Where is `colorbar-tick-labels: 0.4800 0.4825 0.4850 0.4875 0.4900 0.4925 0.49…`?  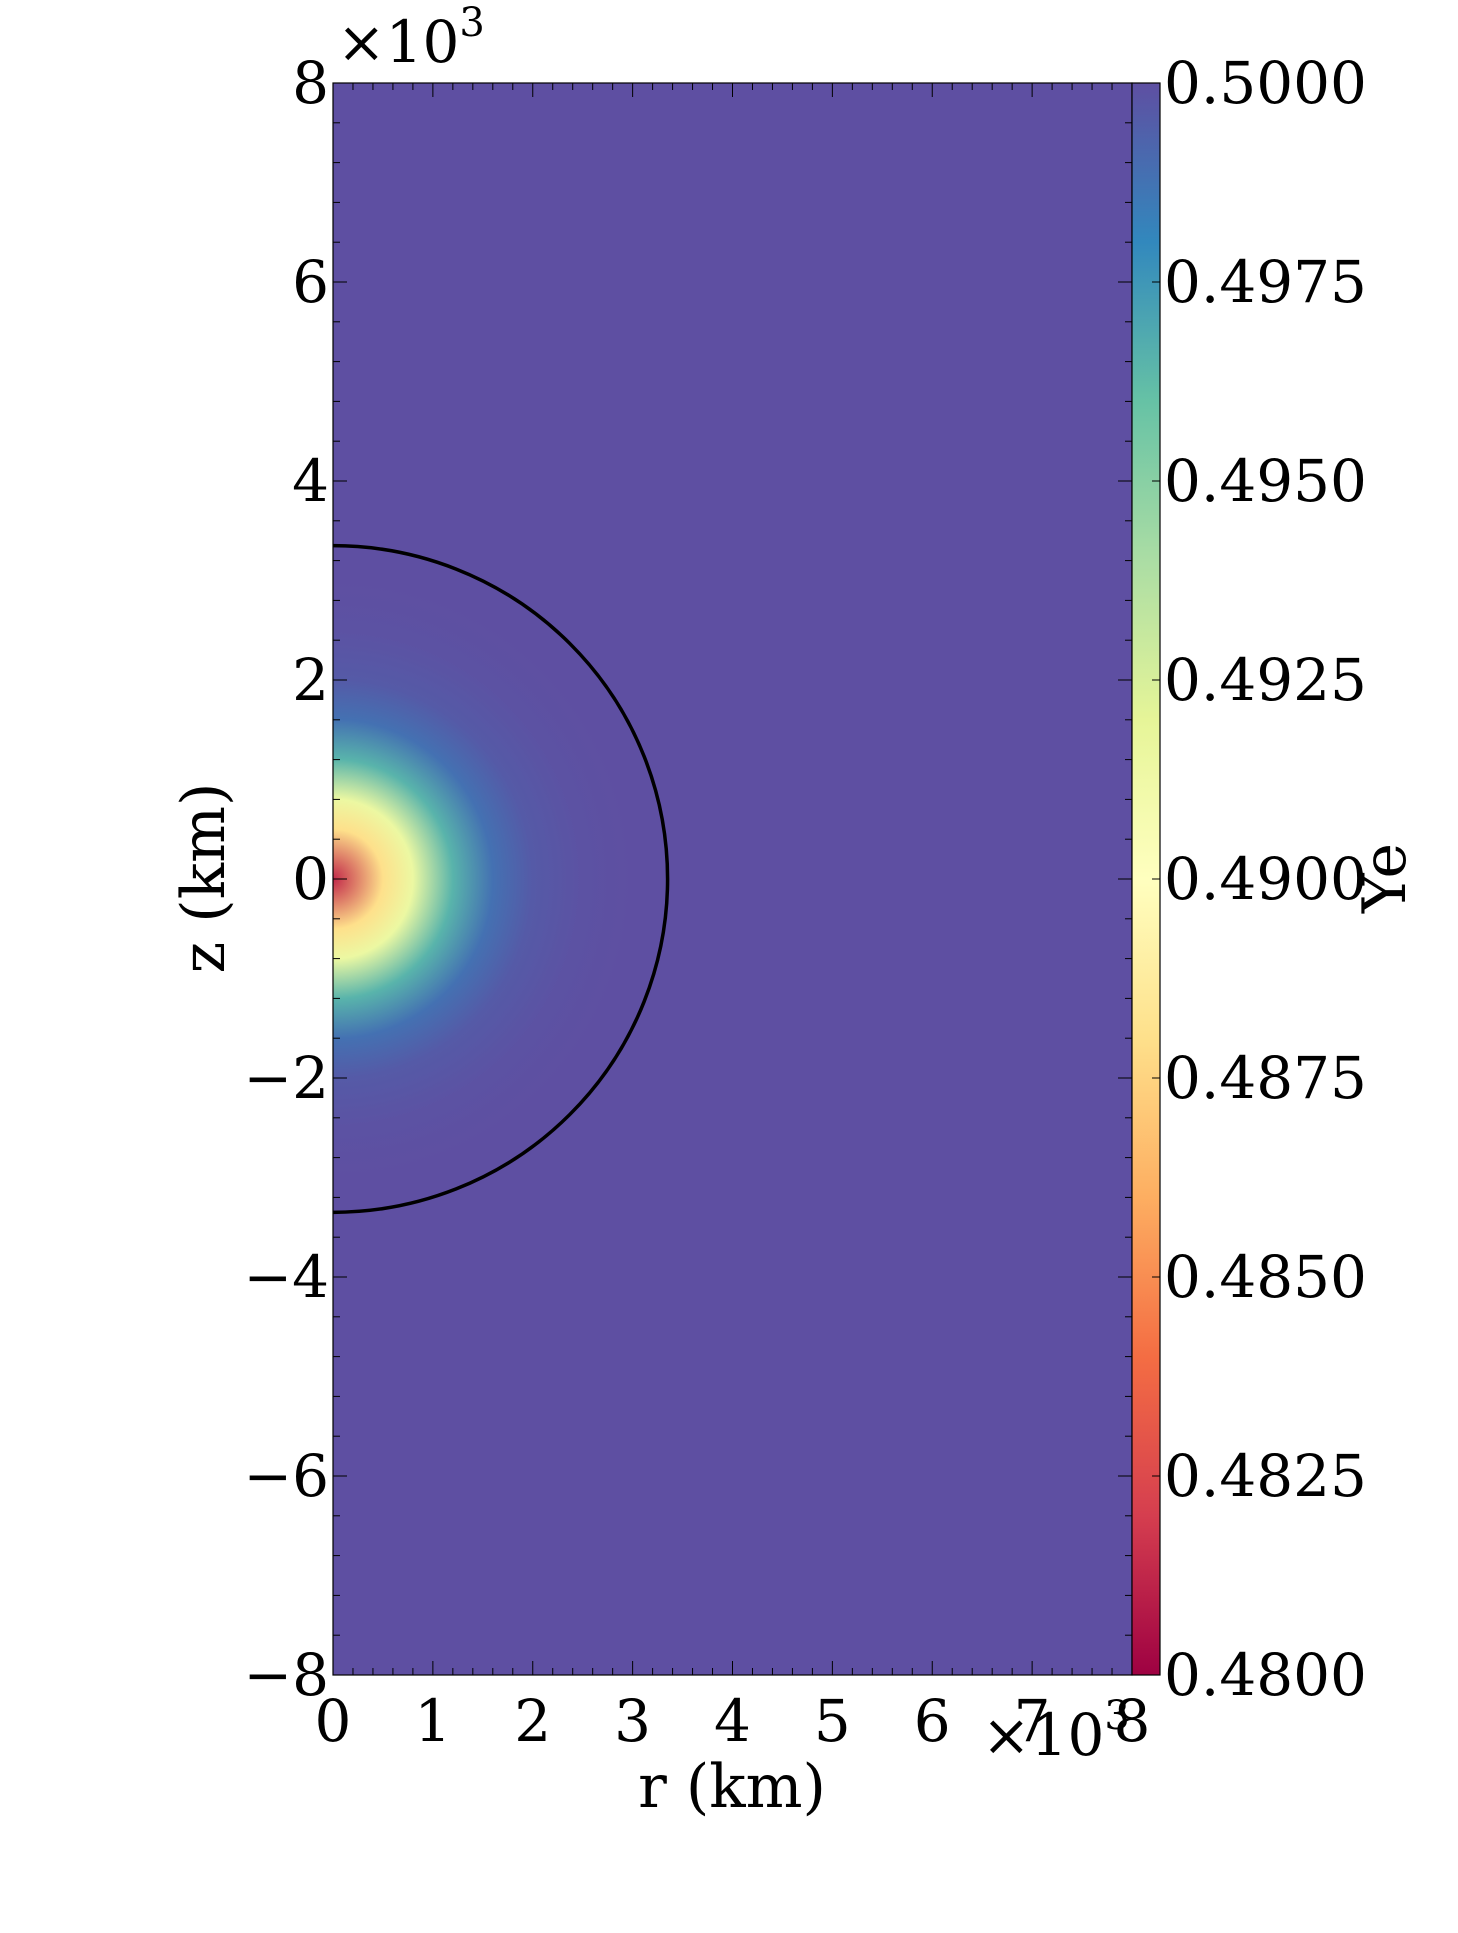 colorbar-tick-labels: 0.4800 0.4825 0.4850 0.4875 0.4900 0.4925 0.49… is located at coordinates (1259, 879).